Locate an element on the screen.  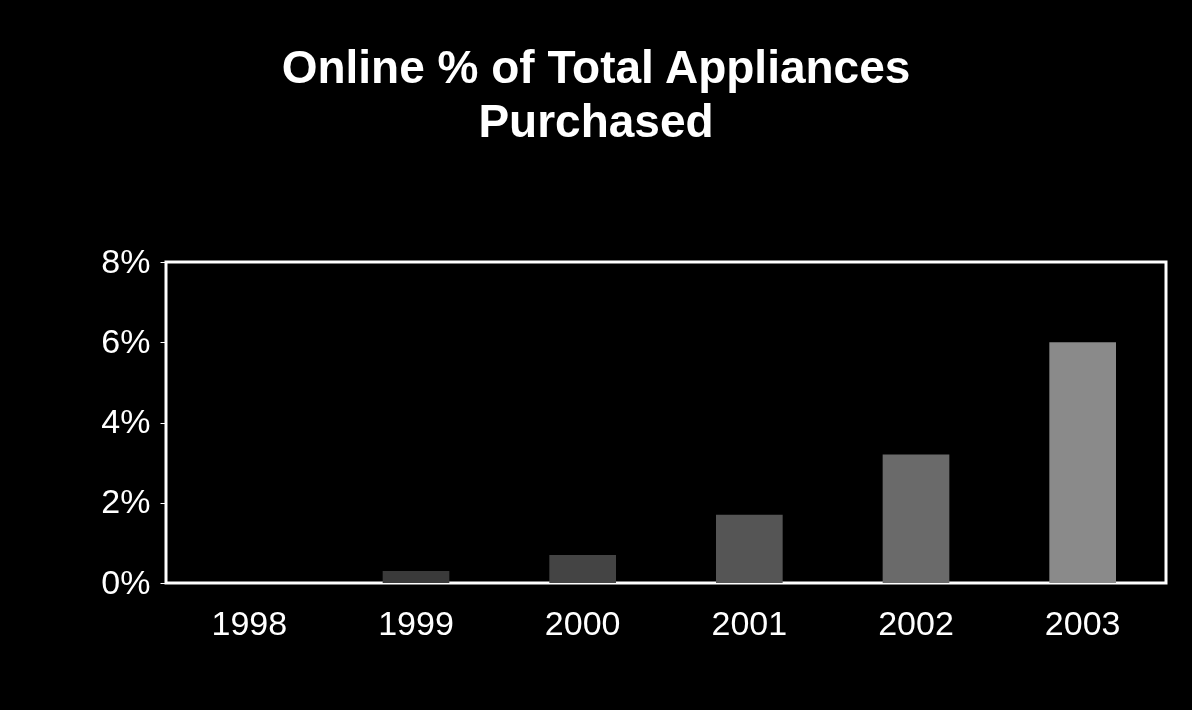
x-tick-label: 1998 is located at coordinates (249, 622).